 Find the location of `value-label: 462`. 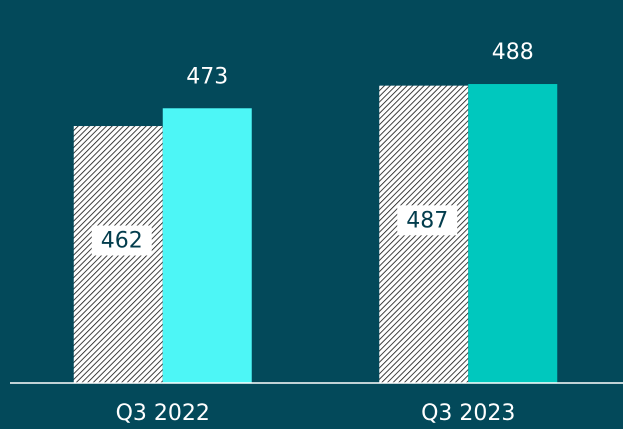

value-label: 462 is located at coordinates (122, 241).